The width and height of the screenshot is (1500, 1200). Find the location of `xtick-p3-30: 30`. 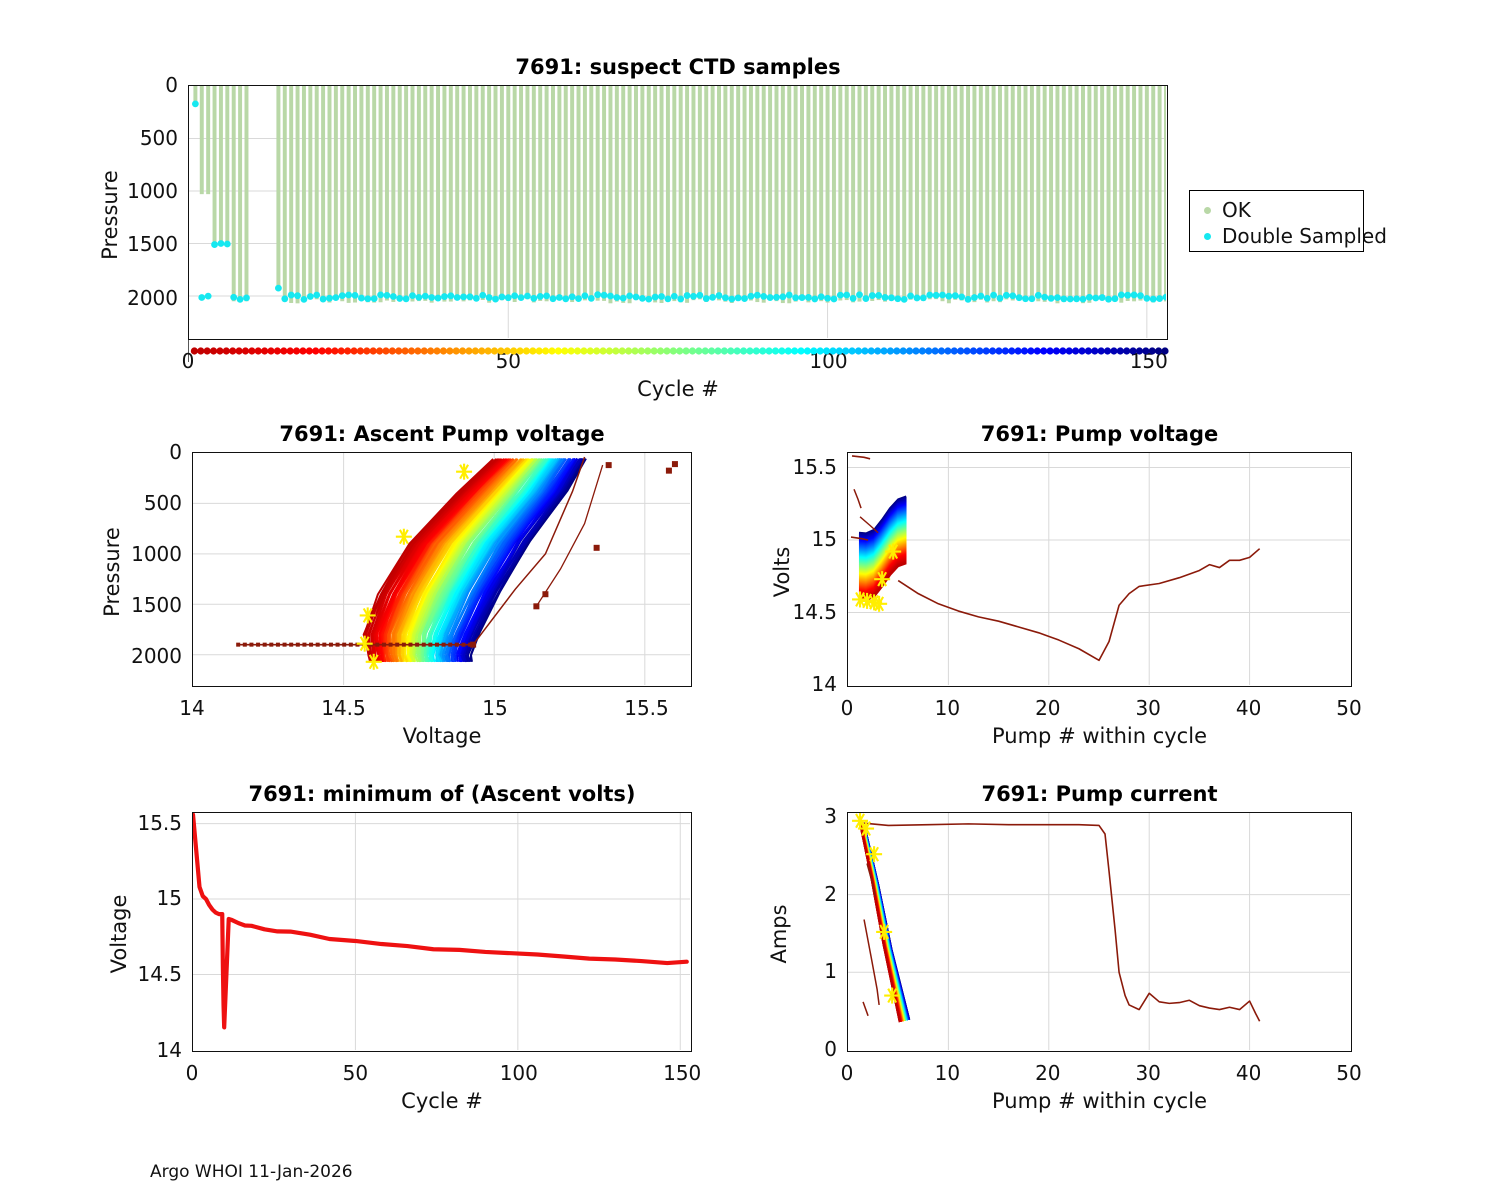

xtick-p3-30: 30 is located at coordinates (1148, 708).